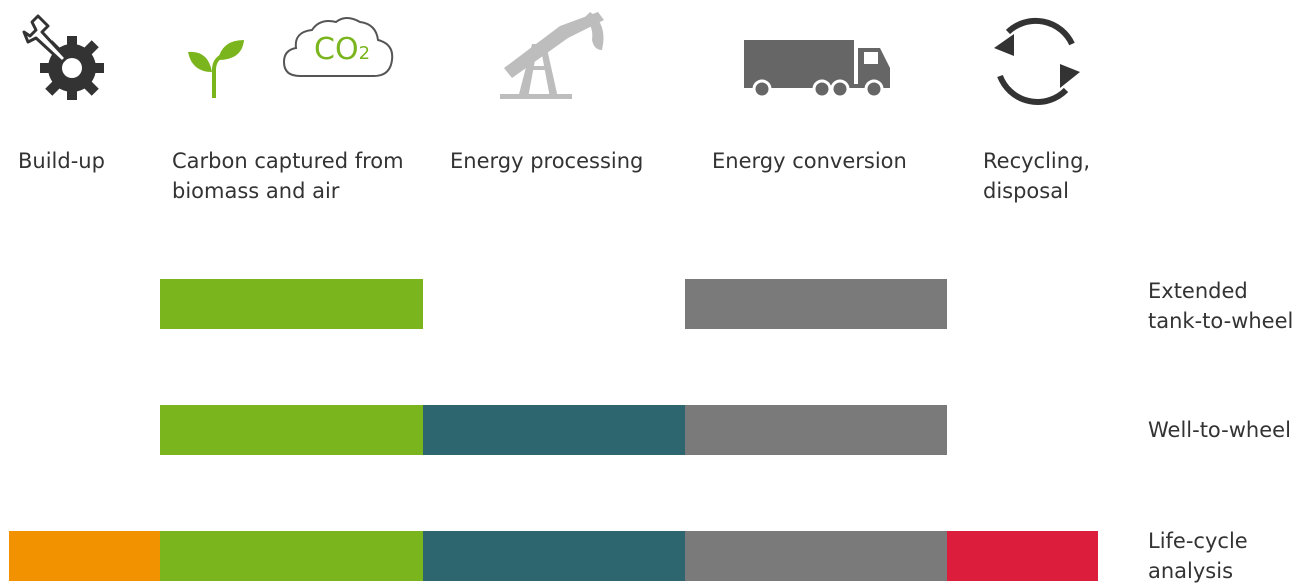  I want to click on stage-label-build-up: Build-up, so click(61, 161).